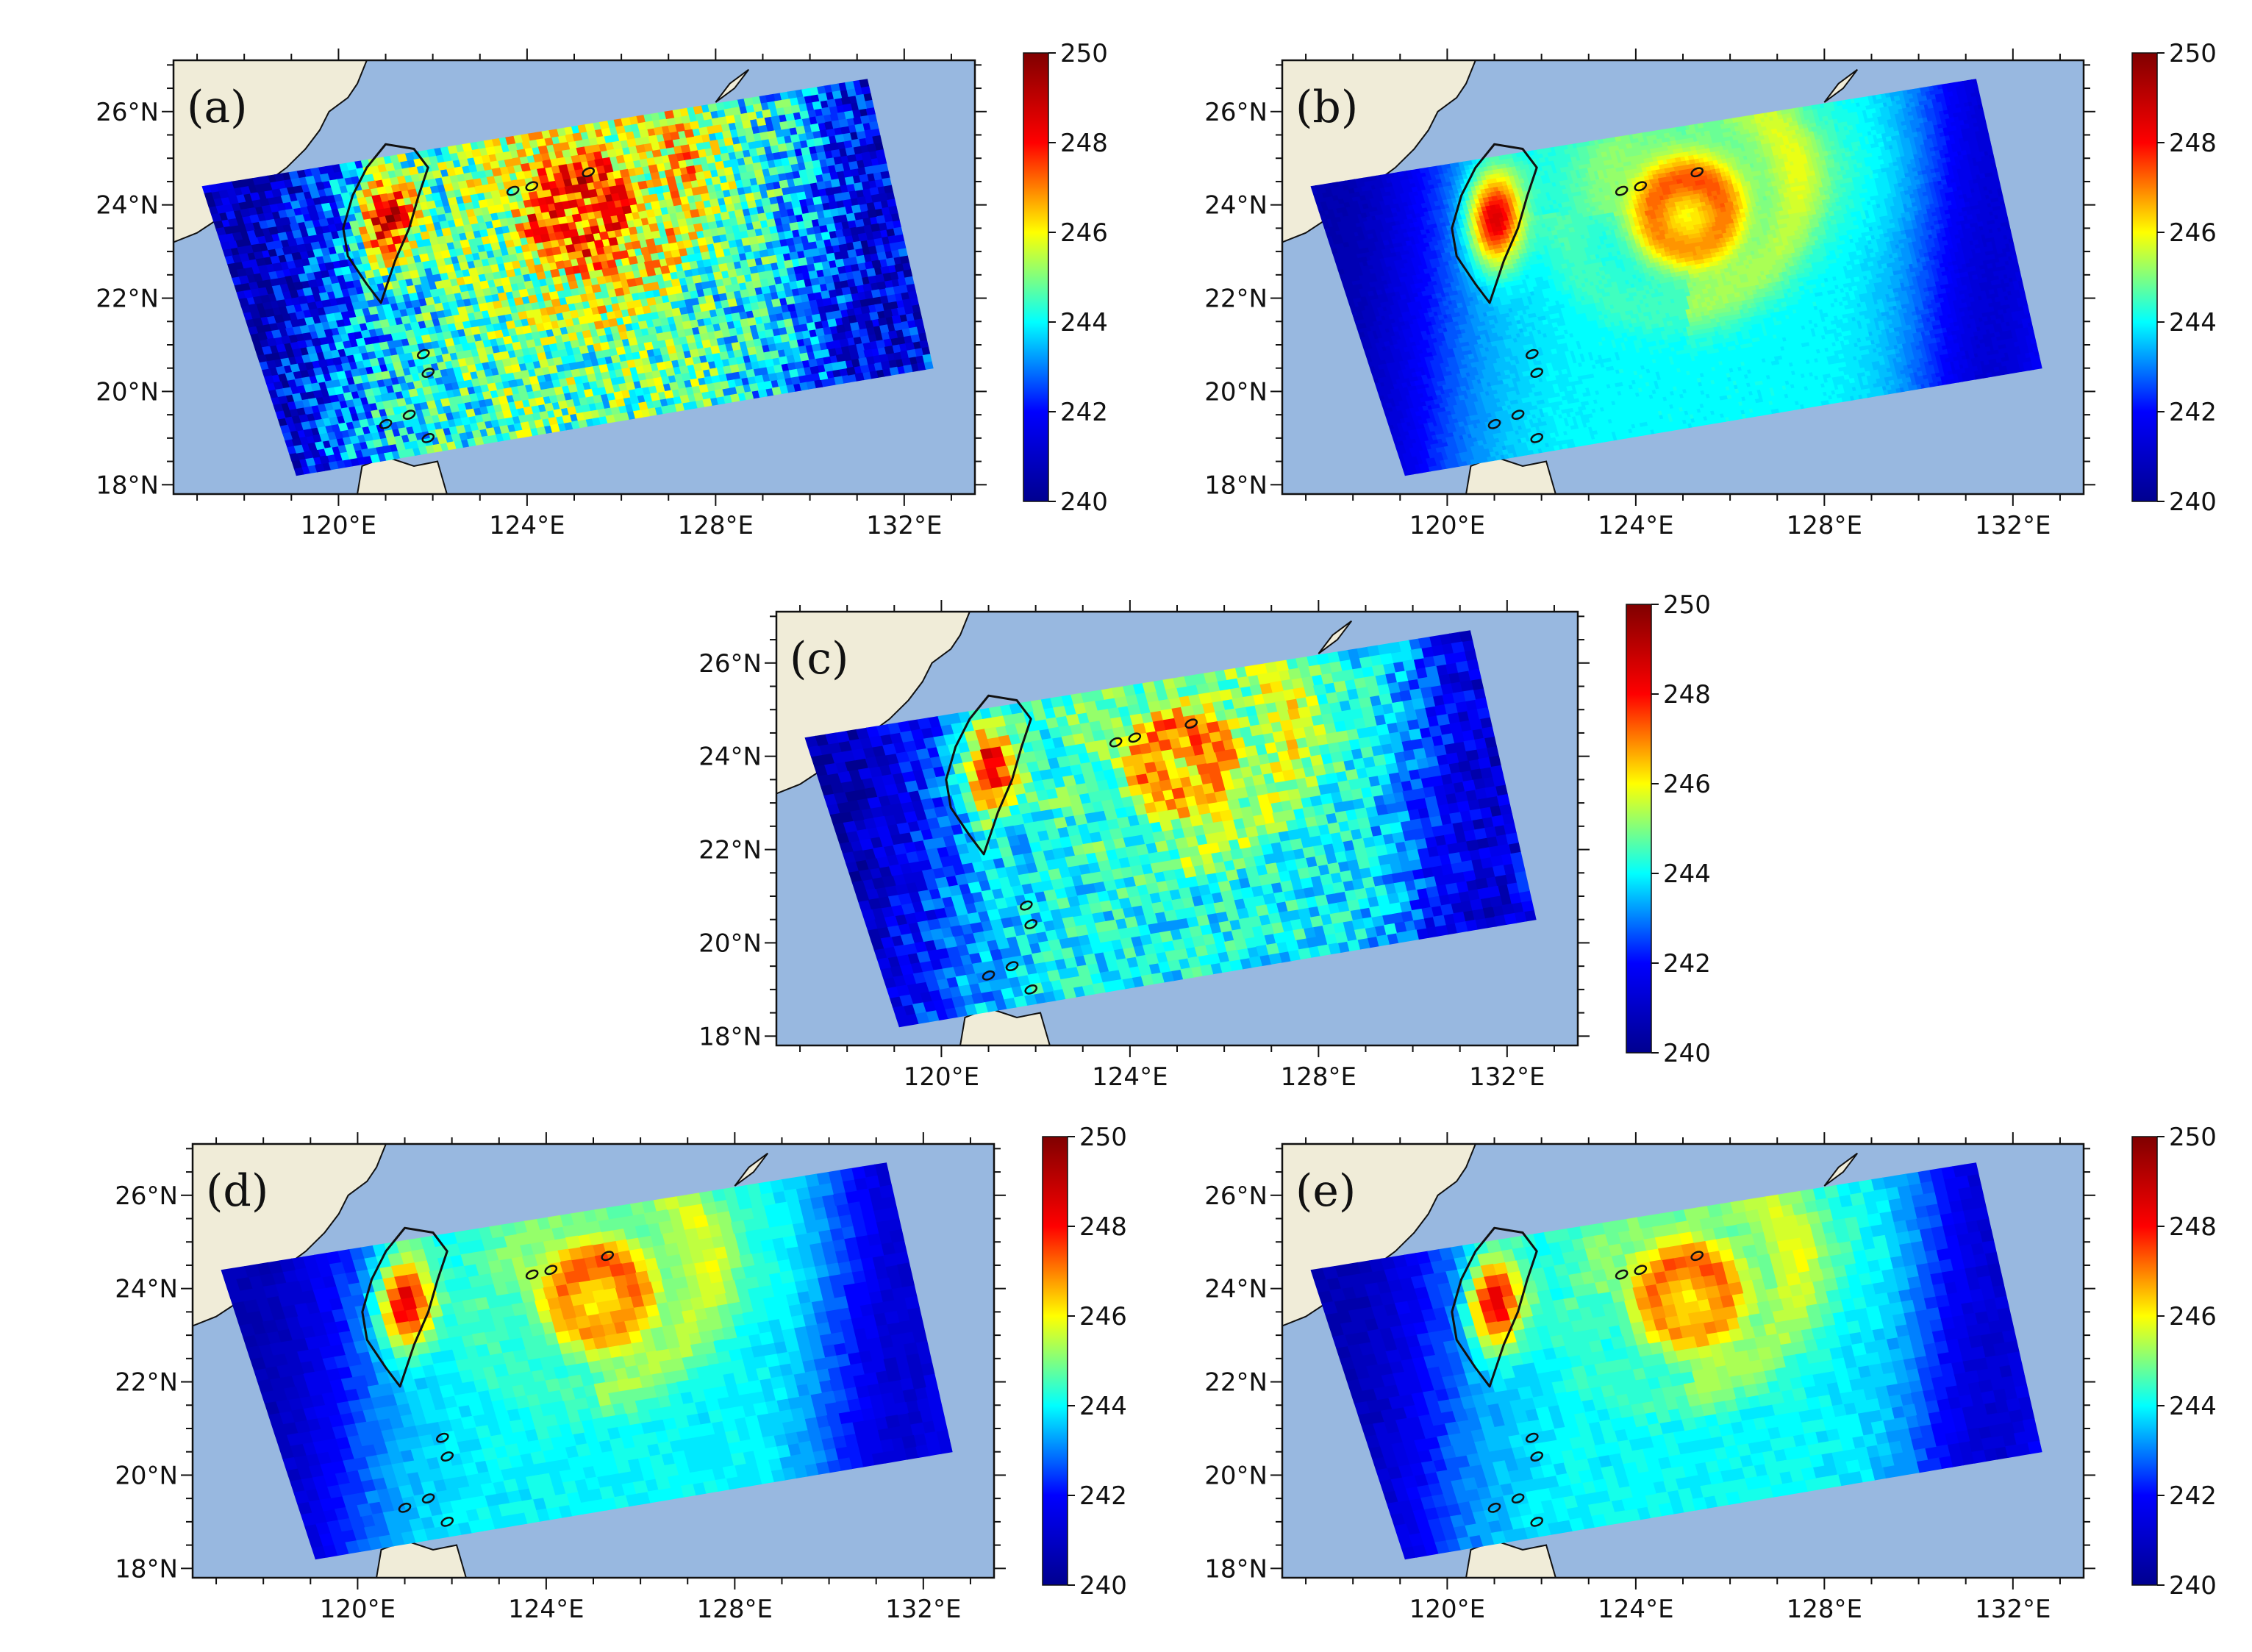 The image size is (2252, 1652). What do you see at coordinates (819, 658) in the screenshot?
I see `panel-label: (c)` at bounding box center [819, 658].